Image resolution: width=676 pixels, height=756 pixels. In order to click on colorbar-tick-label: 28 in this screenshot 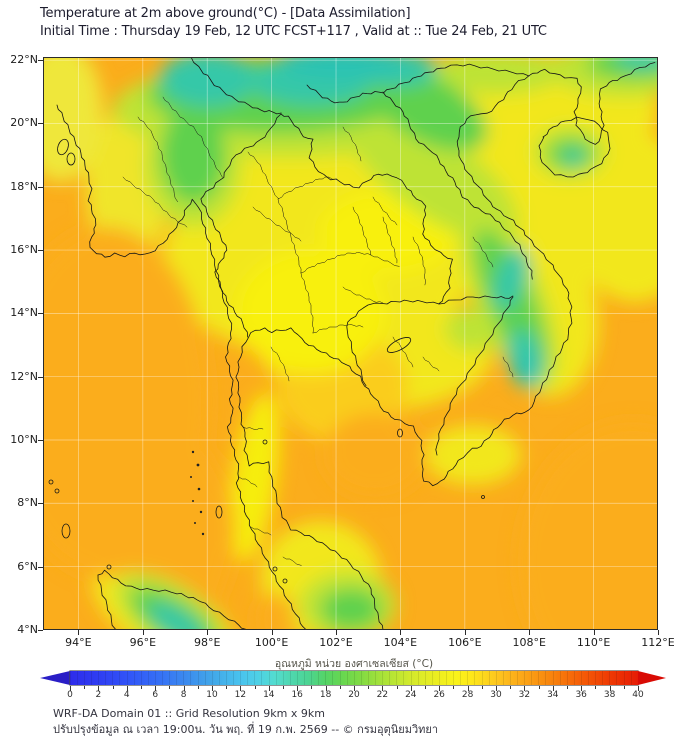, I will do `click(467, 695)`.